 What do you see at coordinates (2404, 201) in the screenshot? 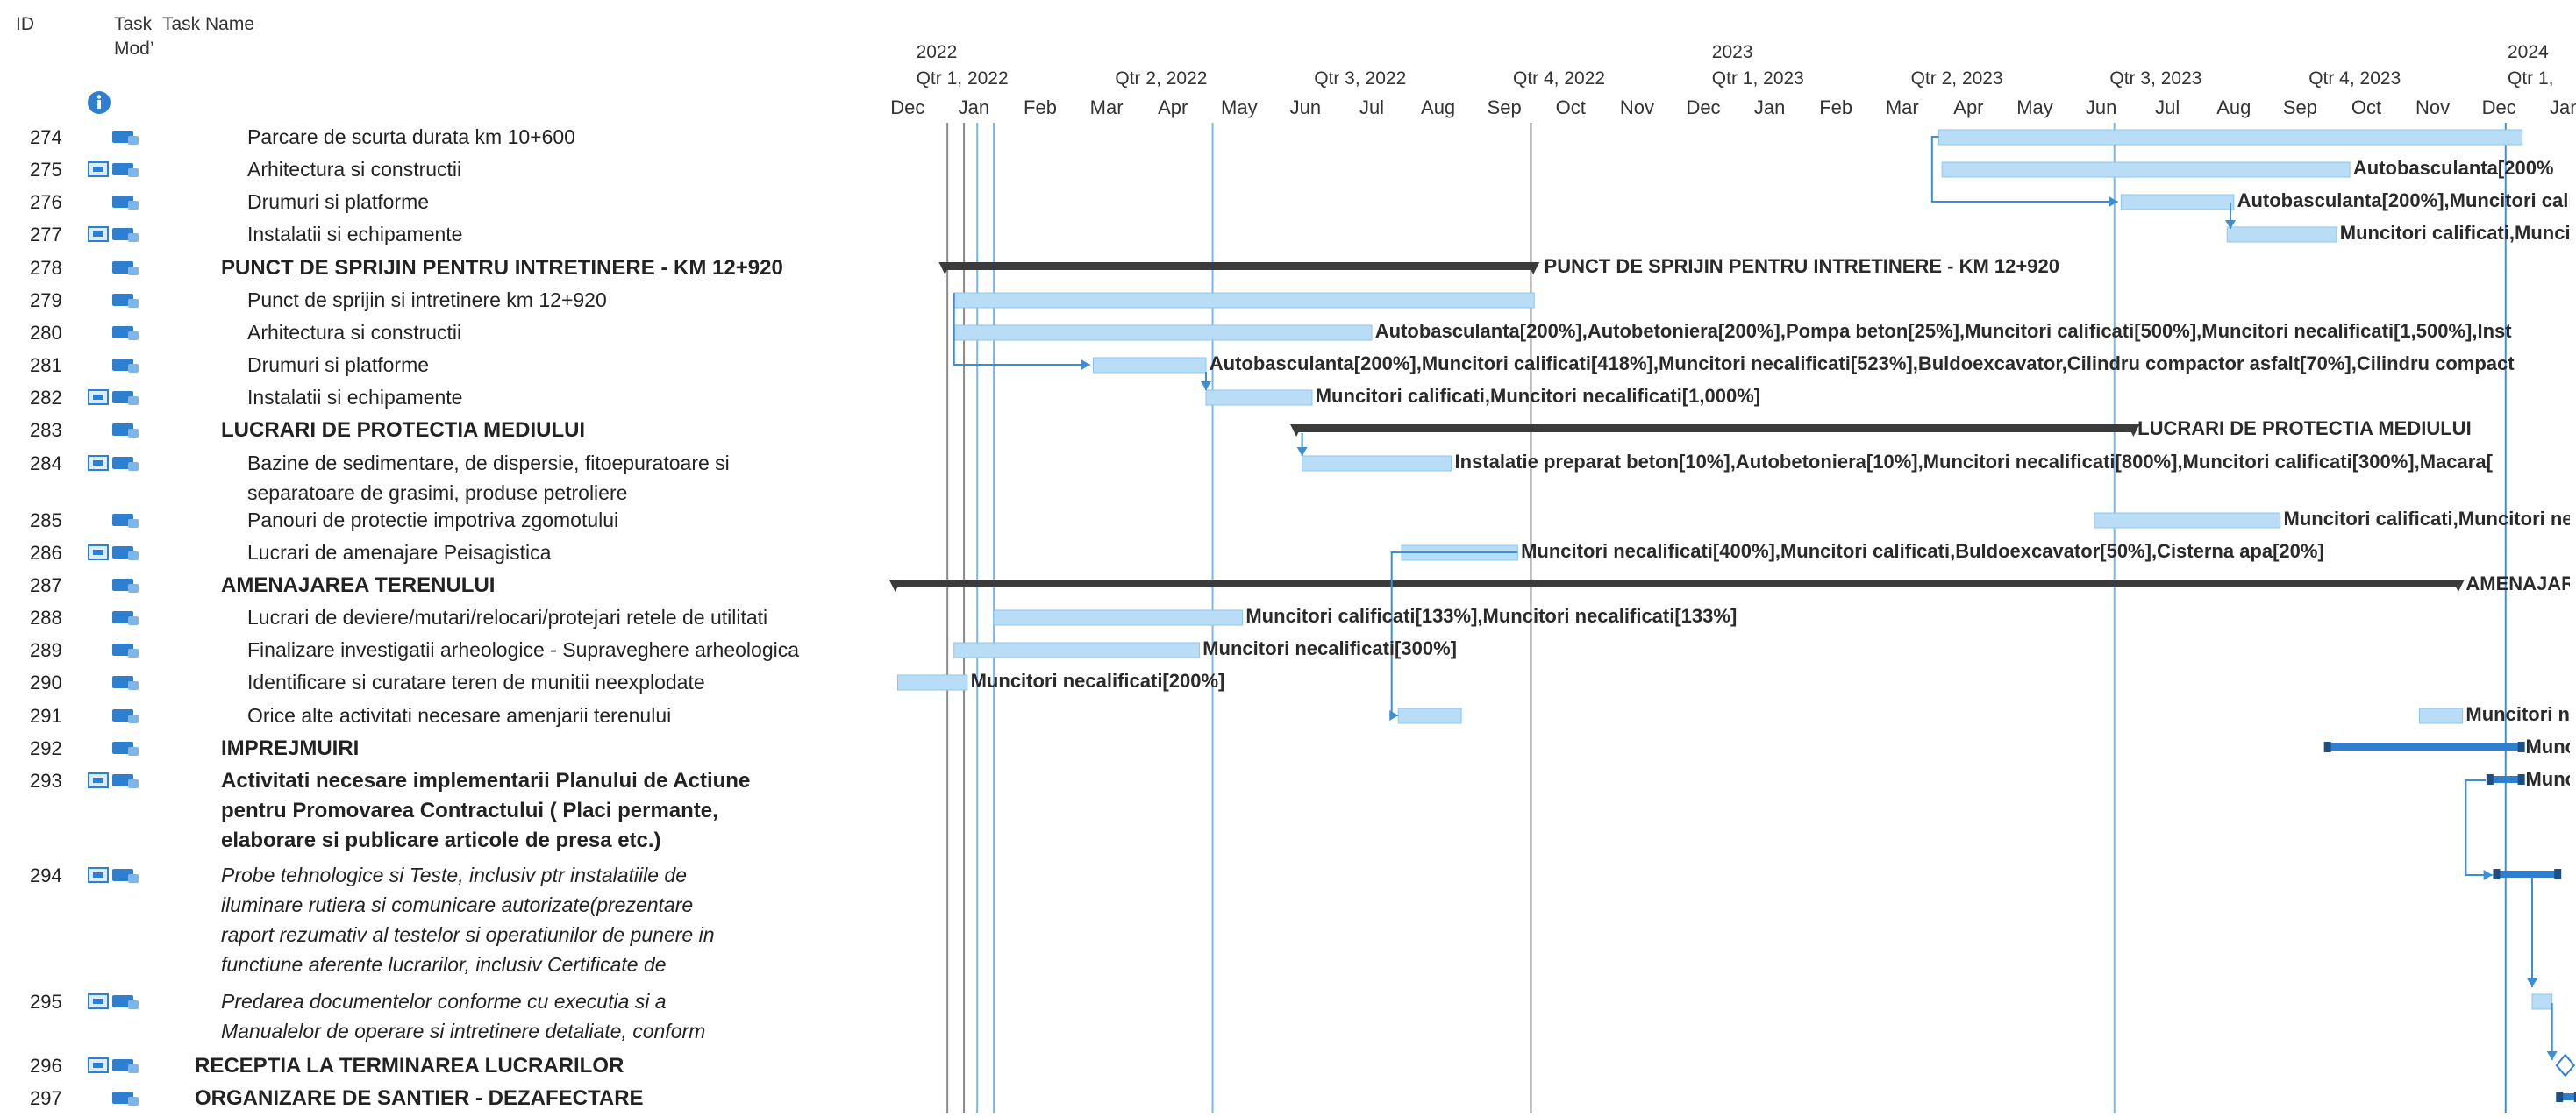
I see `bar-resource-label: Autobasculanta[200%],Muncitori califica` at bounding box center [2404, 201].